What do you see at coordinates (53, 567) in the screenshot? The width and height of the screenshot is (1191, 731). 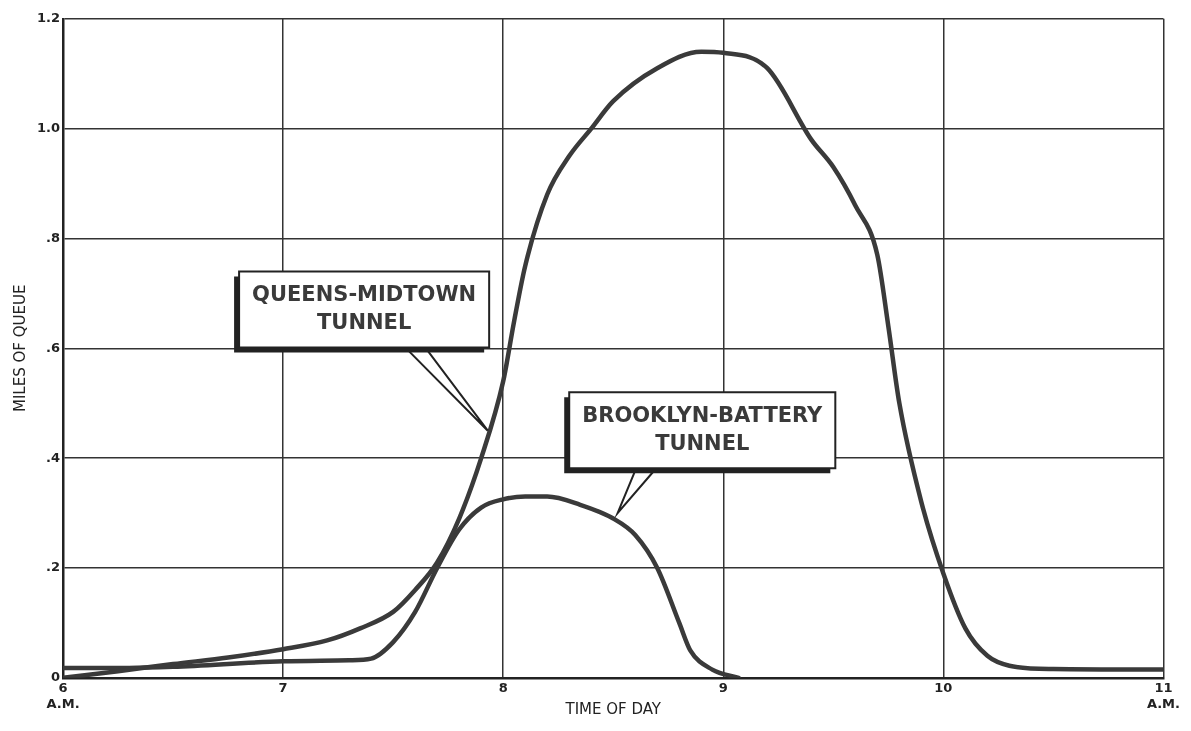 I see `y-tick-label: .2` at bounding box center [53, 567].